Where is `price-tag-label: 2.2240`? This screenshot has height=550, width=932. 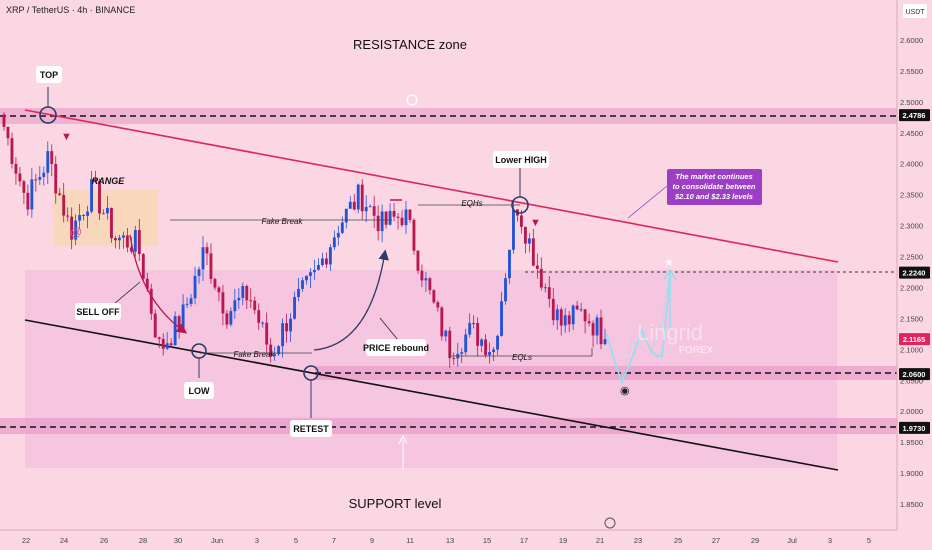
price-tag-label: 2.2240 is located at coordinates (914, 273).